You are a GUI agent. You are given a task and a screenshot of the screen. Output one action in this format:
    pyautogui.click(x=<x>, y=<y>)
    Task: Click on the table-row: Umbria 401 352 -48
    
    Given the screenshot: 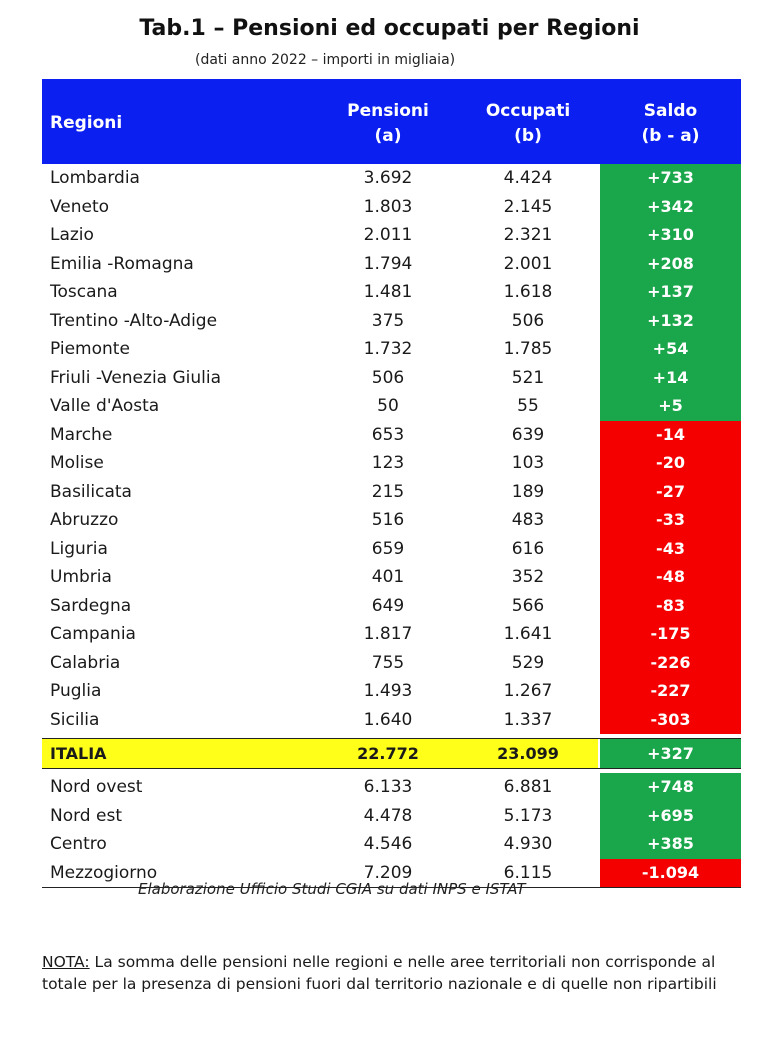 What is the action you would take?
    pyautogui.click(x=391, y=577)
    